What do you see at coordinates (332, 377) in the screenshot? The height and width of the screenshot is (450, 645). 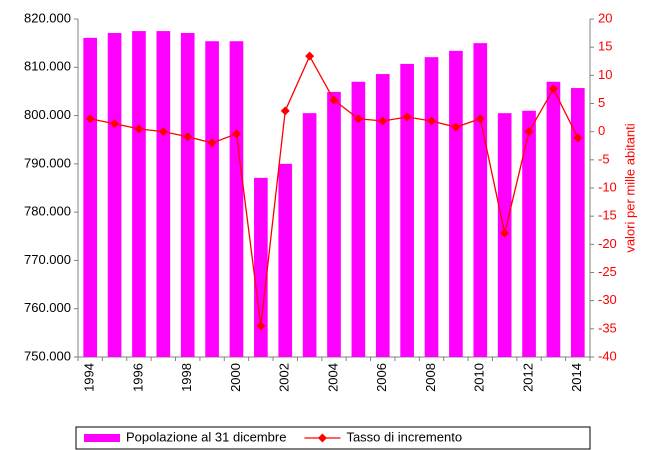 I see `x-tick-label: 2004` at bounding box center [332, 377].